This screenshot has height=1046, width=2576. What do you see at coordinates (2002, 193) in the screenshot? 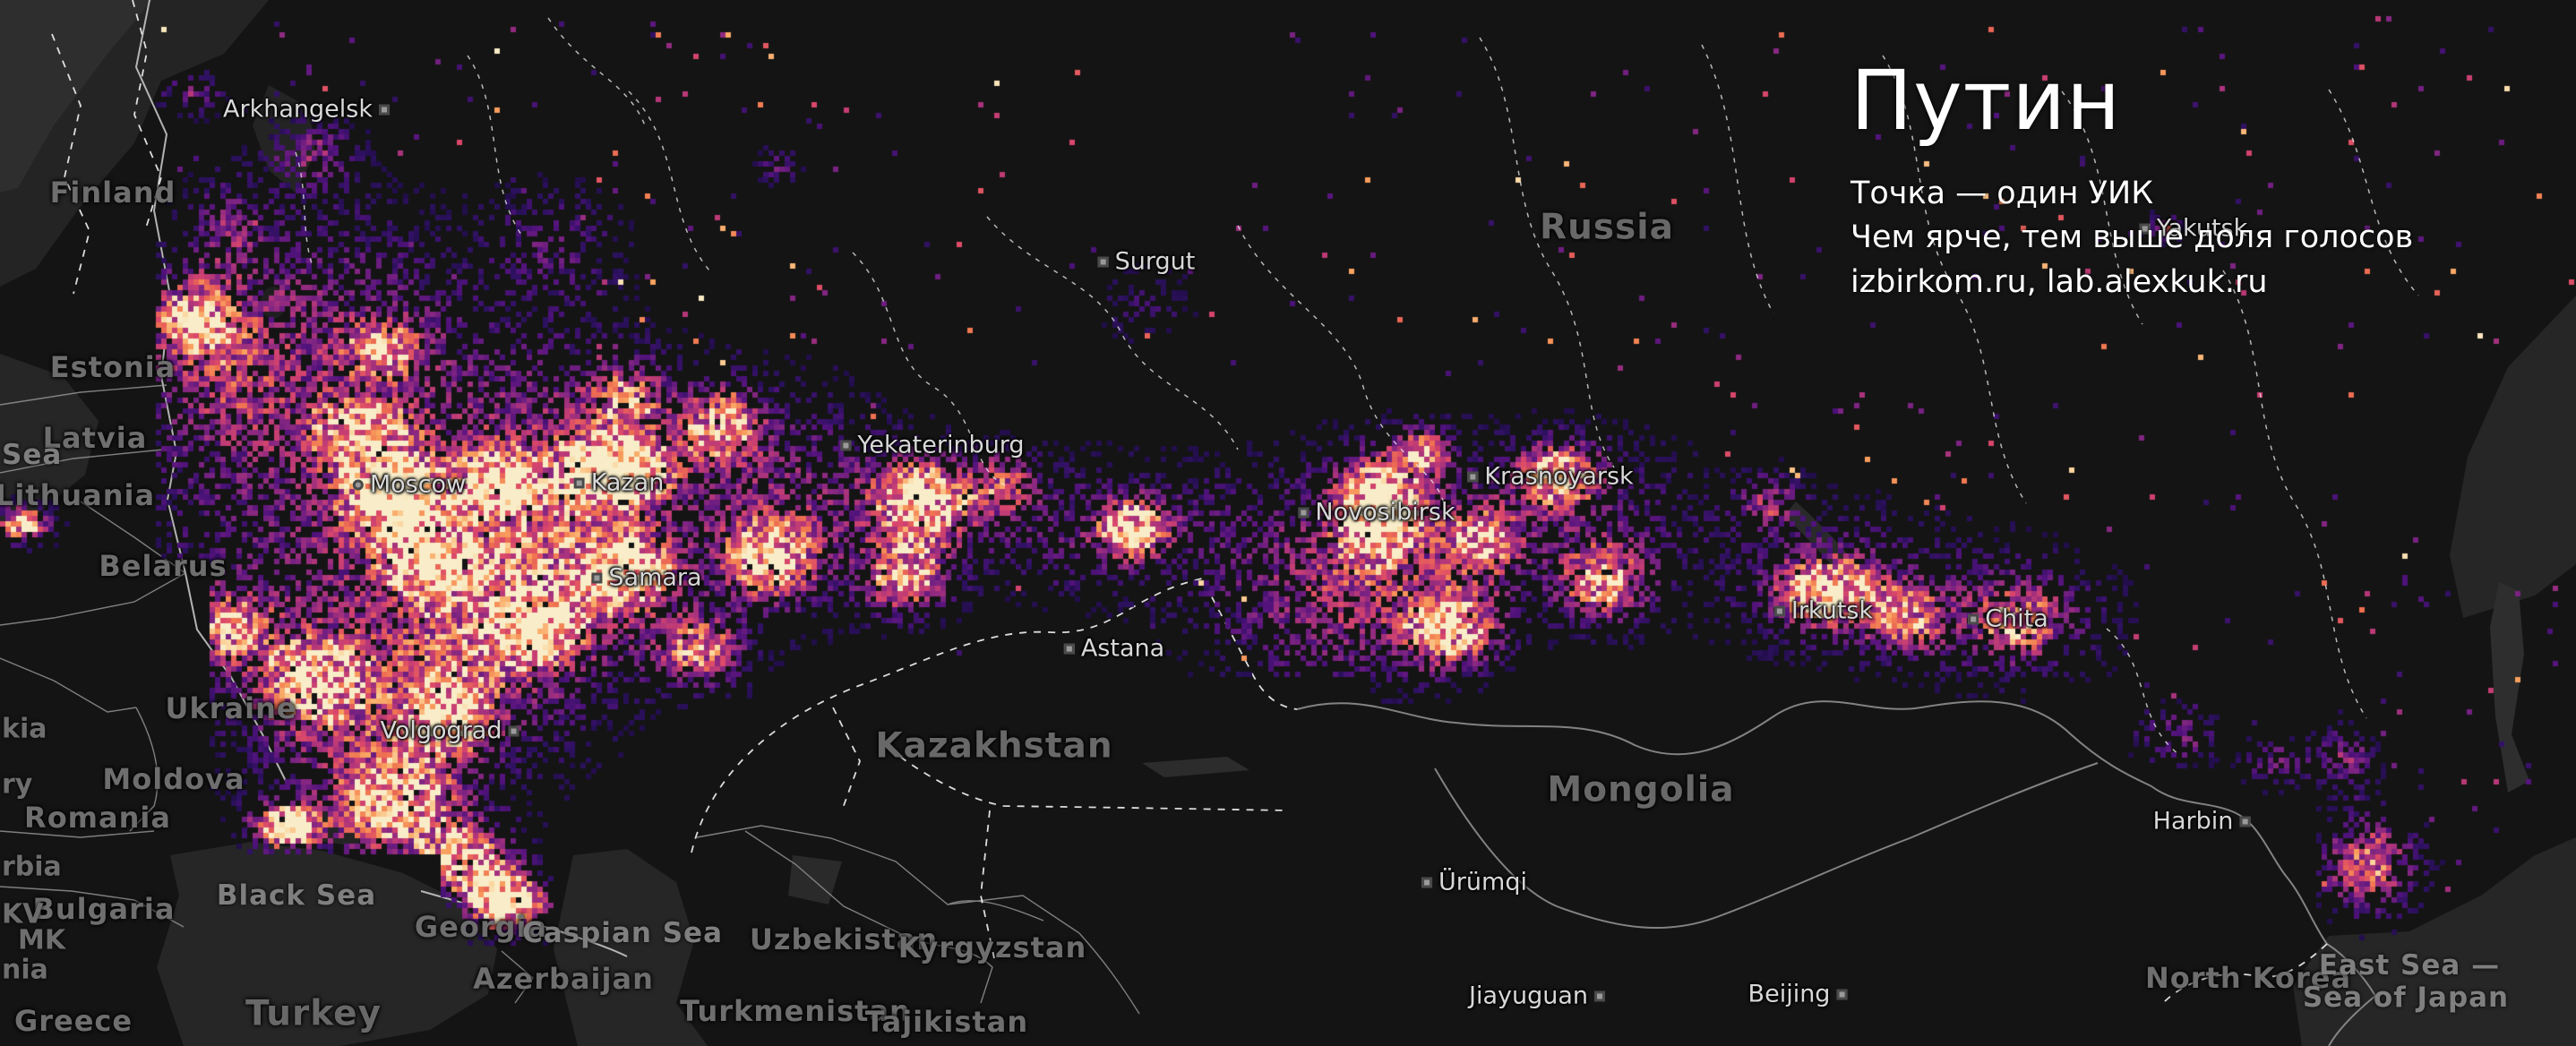
I see `subtitle-line-1: Точка — один УИК` at bounding box center [2002, 193].